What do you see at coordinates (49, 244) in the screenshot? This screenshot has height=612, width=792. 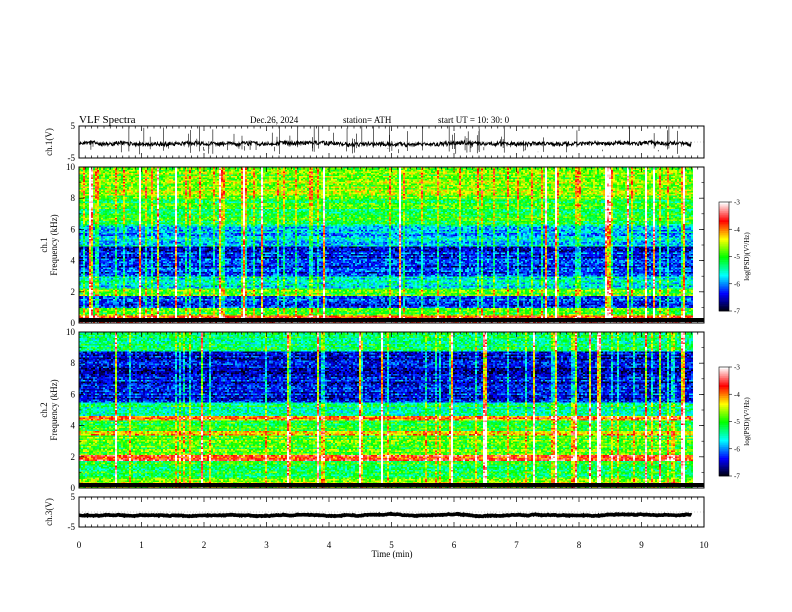 I see `y-axis-label: ch.1 Frequency (kHz)` at bounding box center [49, 244].